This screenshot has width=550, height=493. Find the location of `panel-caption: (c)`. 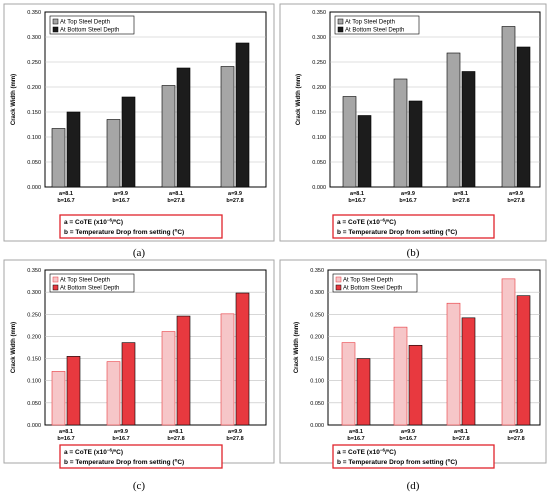

panel-caption: (c) is located at coordinates (139, 486).